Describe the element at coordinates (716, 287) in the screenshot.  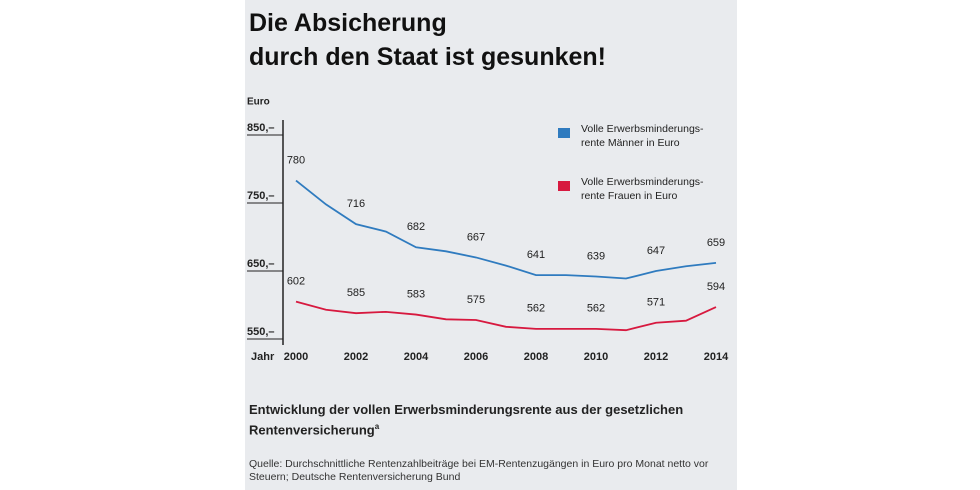
I see `data-label: 594` at that location.